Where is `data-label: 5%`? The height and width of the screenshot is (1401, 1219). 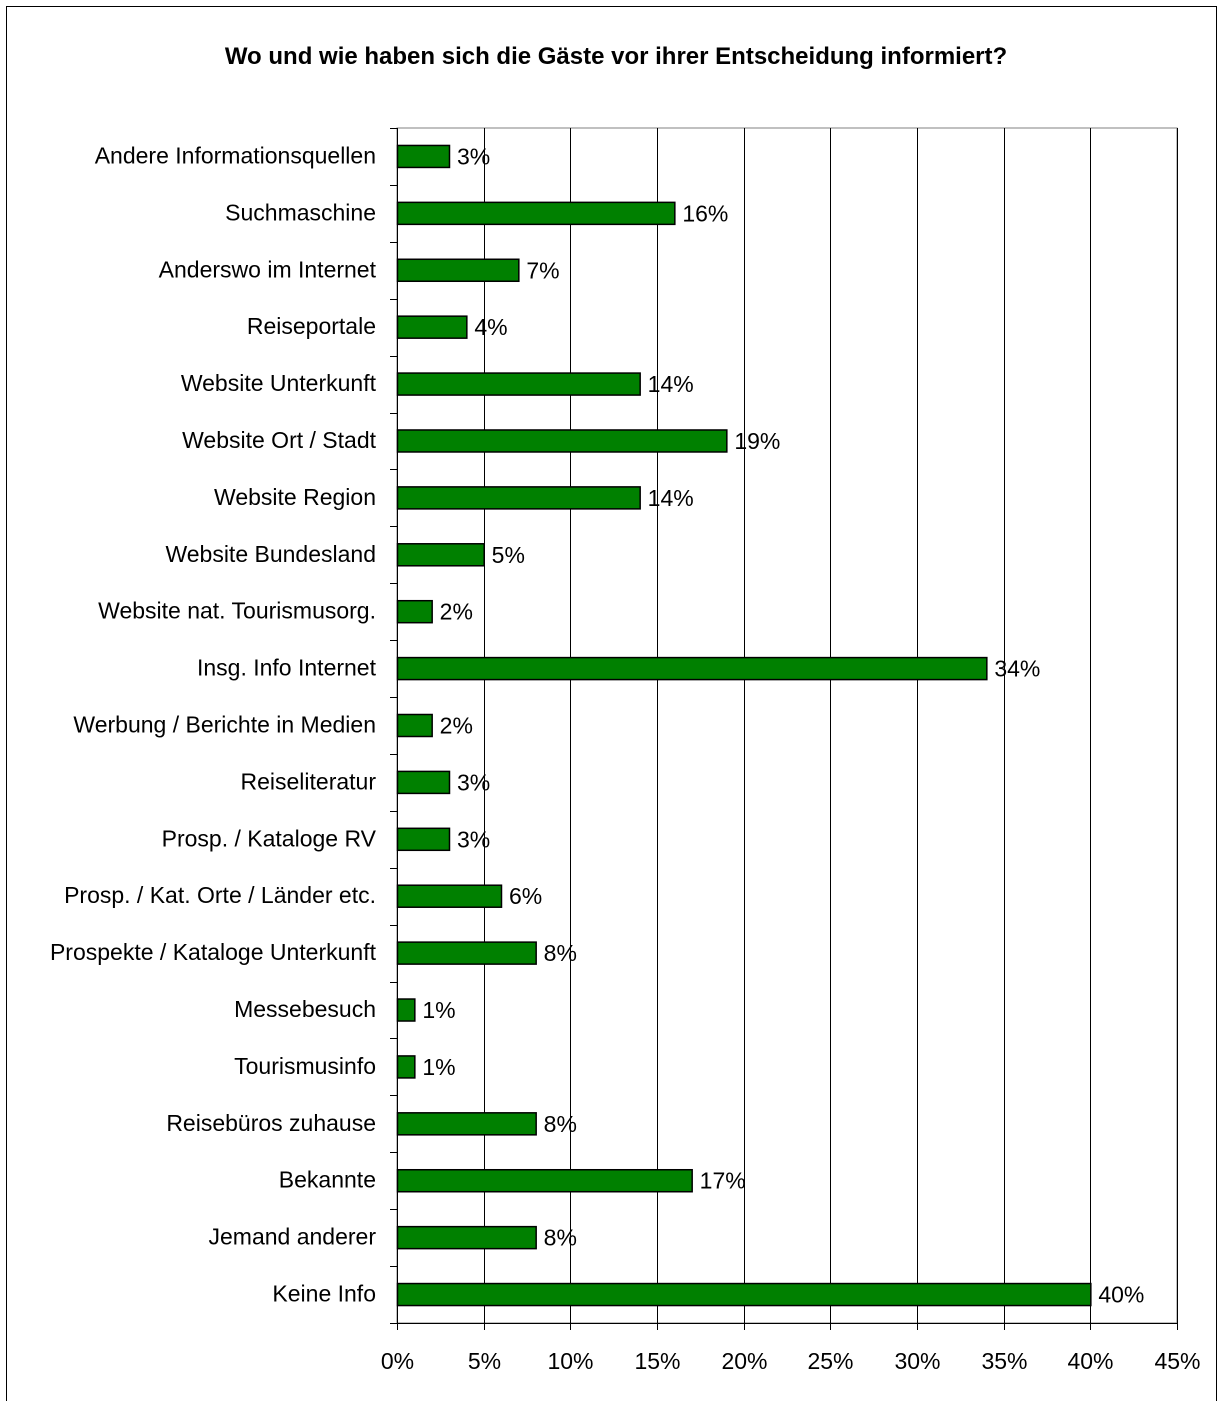
data-label: 5% is located at coordinates (508, 555).